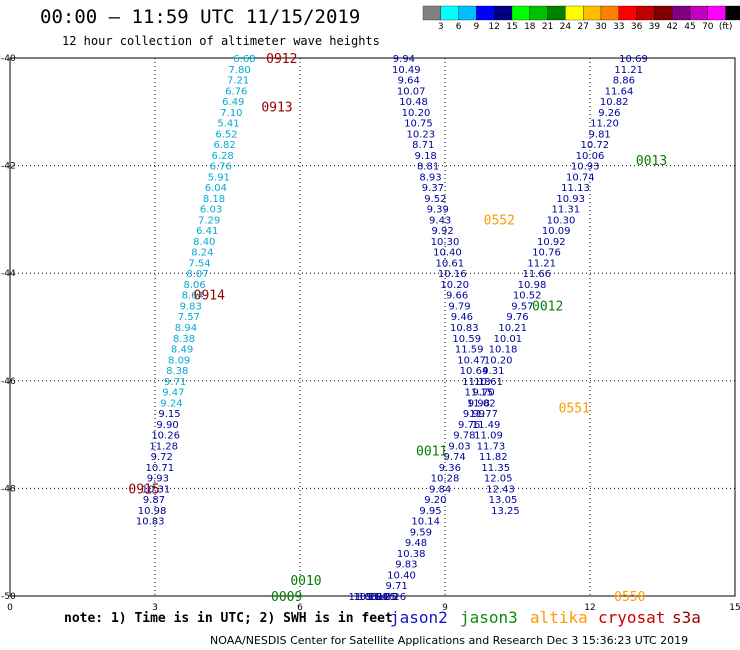 The width and height of the screenshot is (740, 650). What do you see at coordinates (624, 81) in the screenshot?
I see `data-point-label: 8.86` at bounding box center [624, 81].